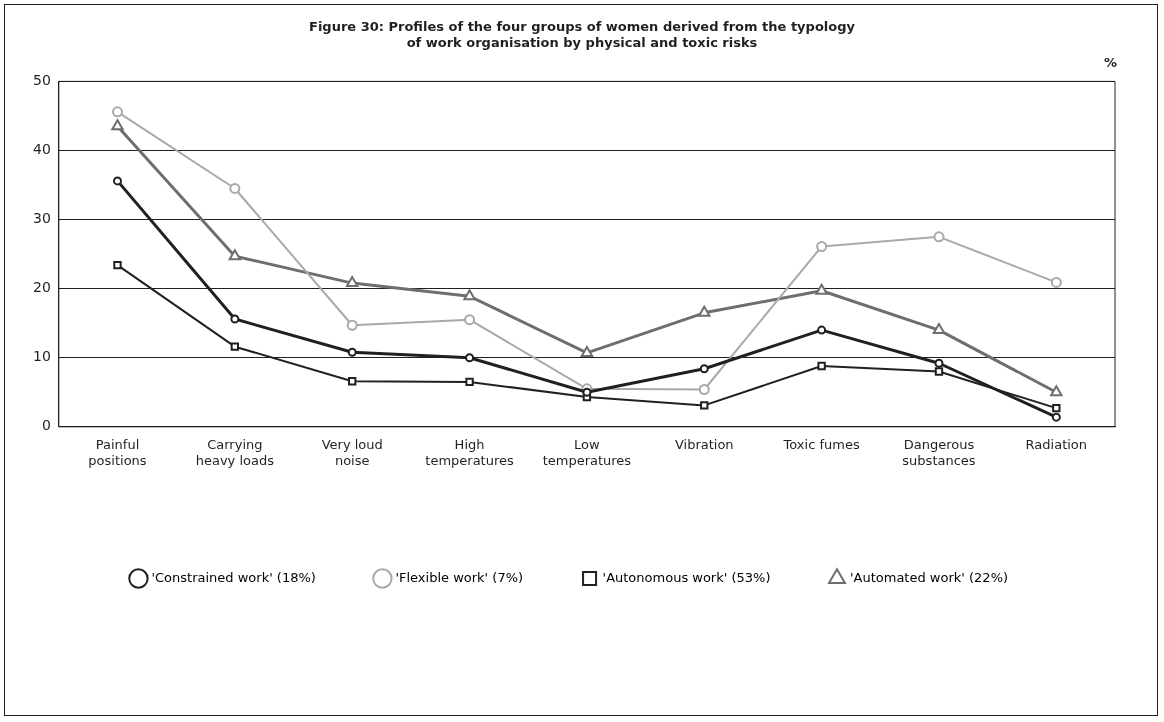 The width and height of the screenshot is (1164, 722). Describe the element at coordinates (233, 577) in the screenshot. I see `legend-label: 'Constrained work' (18%)` at that location.